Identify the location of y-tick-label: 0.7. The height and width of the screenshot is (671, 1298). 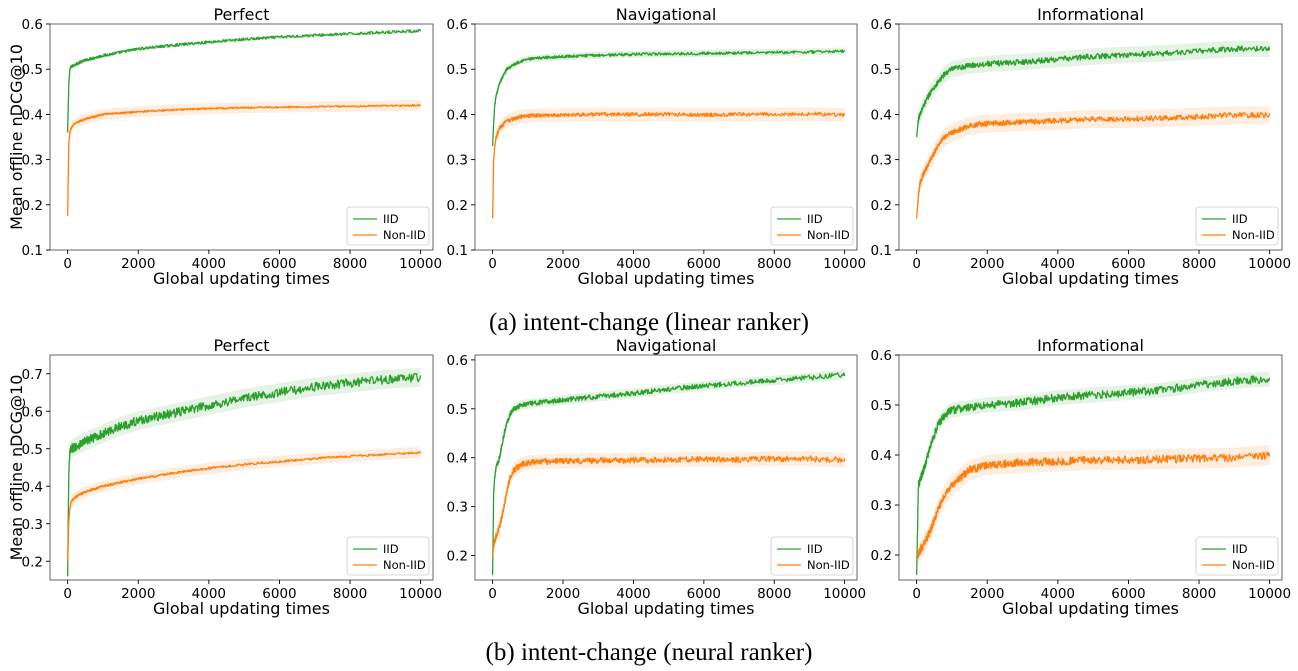
(32, 375).